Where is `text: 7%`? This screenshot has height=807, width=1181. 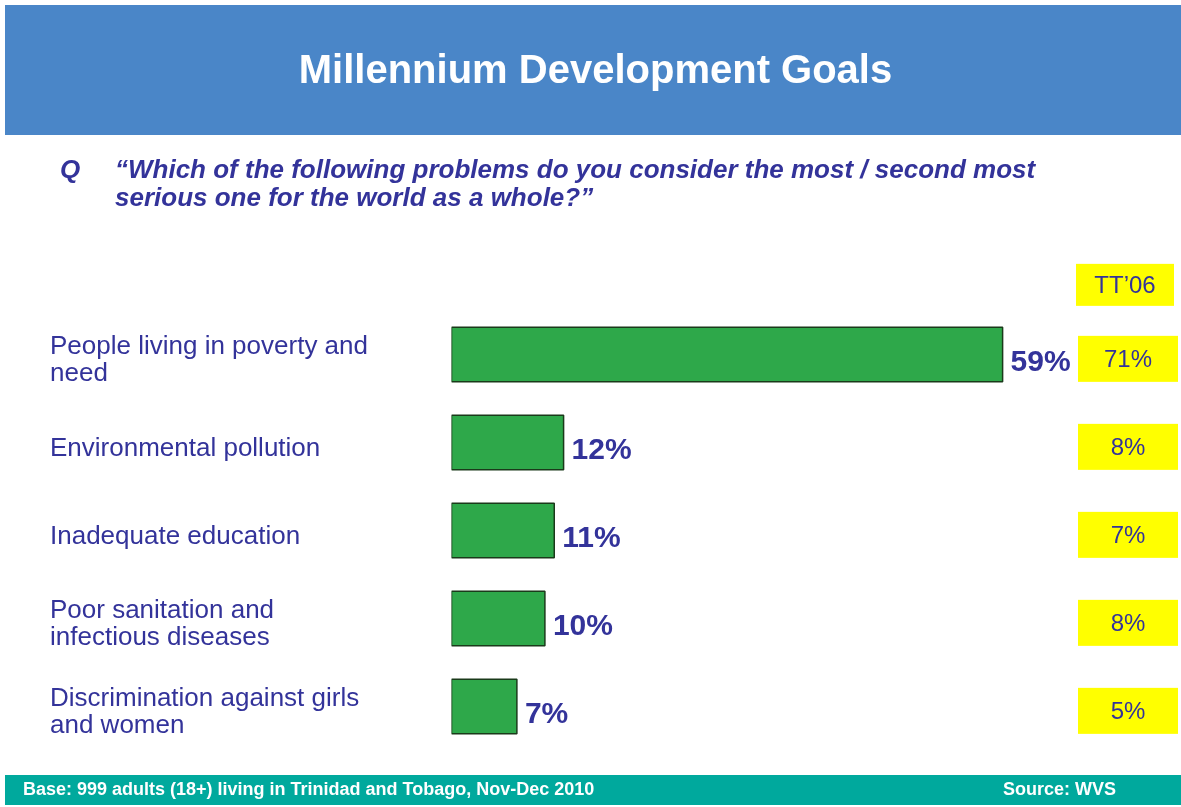
text: 7% is located at coordinates (1128, 535).